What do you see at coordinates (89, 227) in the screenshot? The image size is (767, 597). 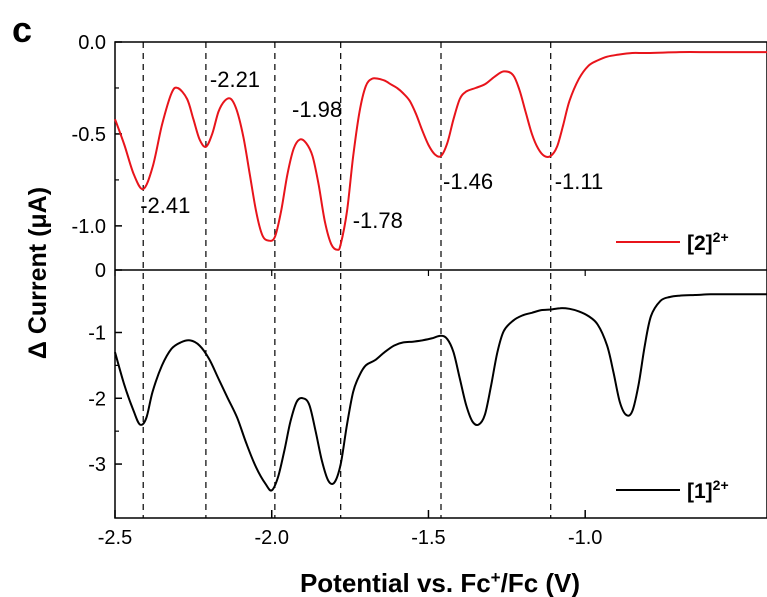 I see `y-tick-label-top: -1.0` at bounding box center [89, 227].